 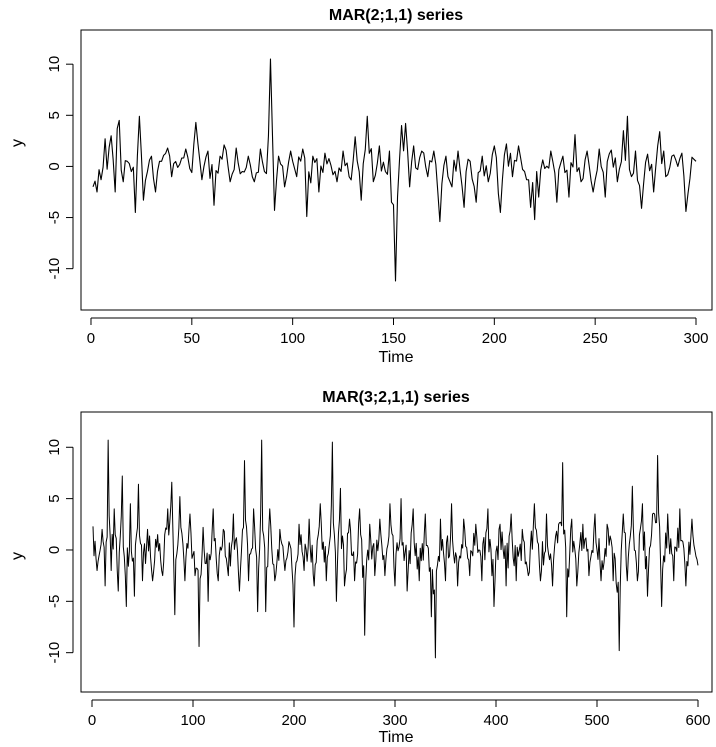 What do you see at coordinates (595, 338) in the screenshot?
I see `x-tick-label: 250` at bounding box center [595, 338].